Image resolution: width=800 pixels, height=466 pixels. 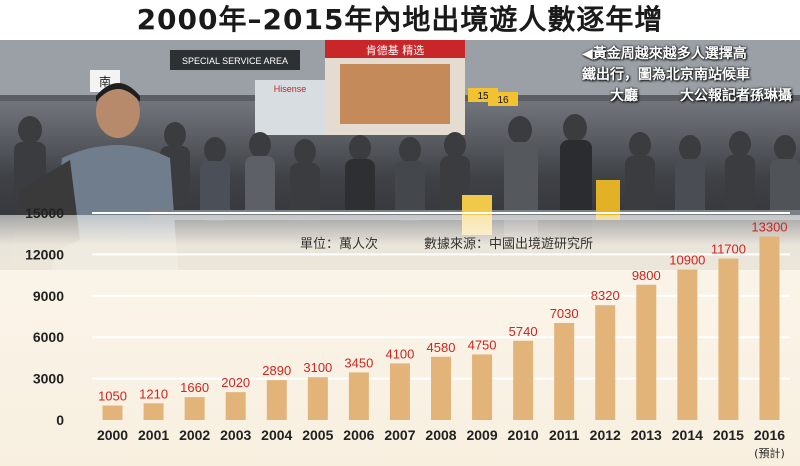 I want to click on photo-caption: ◀黃金周越來越多人選擇高 鐵出行，圖為北京南站候車 大廳 大公報記者孫琳攝, so click(x=687, y=75).